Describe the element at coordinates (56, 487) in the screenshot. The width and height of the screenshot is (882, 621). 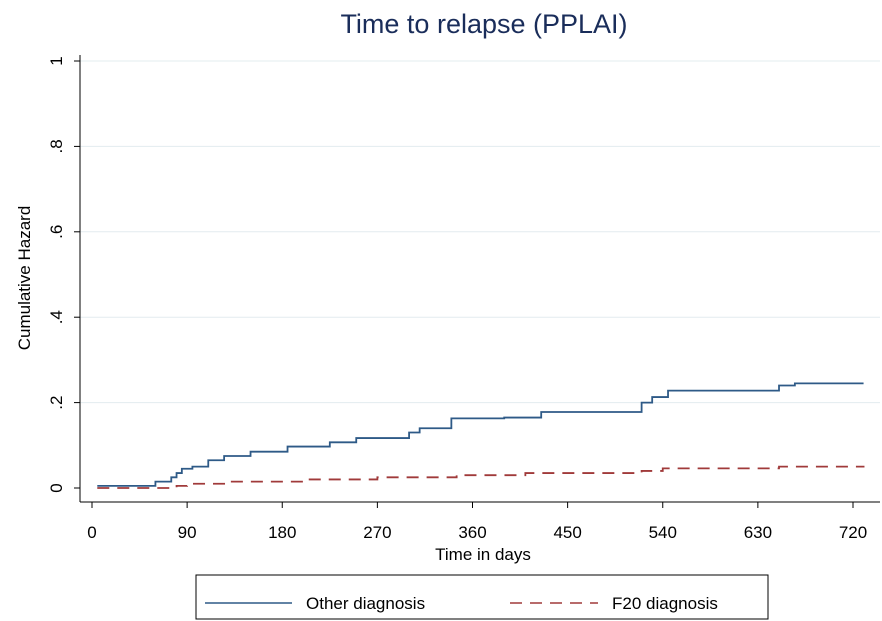
I see `y-tick-label-0: 0` at that location.